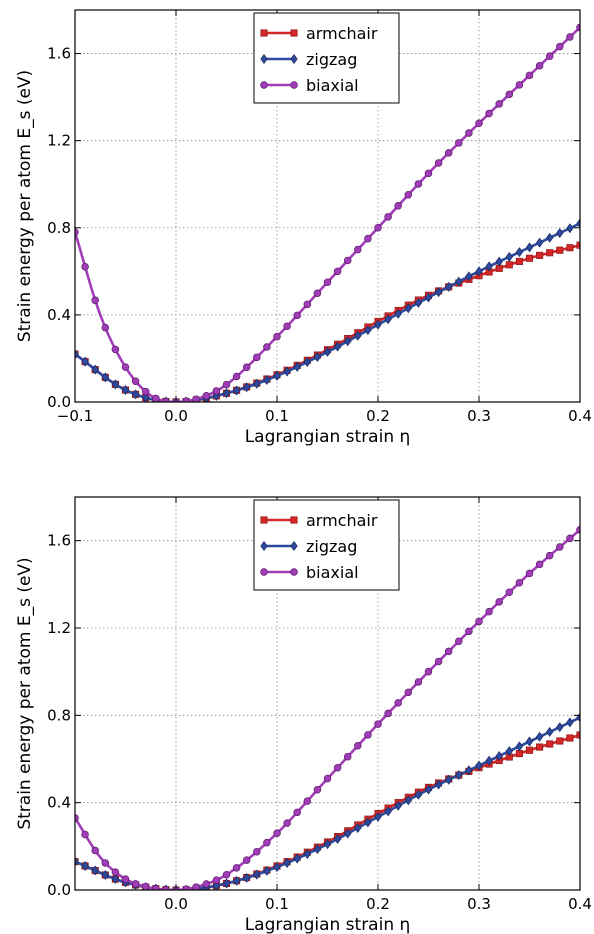 This screenshot has height=934, width=594. What do you see at coordinates (479, 904) in the screenshot?
I see `x-tick-label: 0.3` at bounding box center [479, 904].